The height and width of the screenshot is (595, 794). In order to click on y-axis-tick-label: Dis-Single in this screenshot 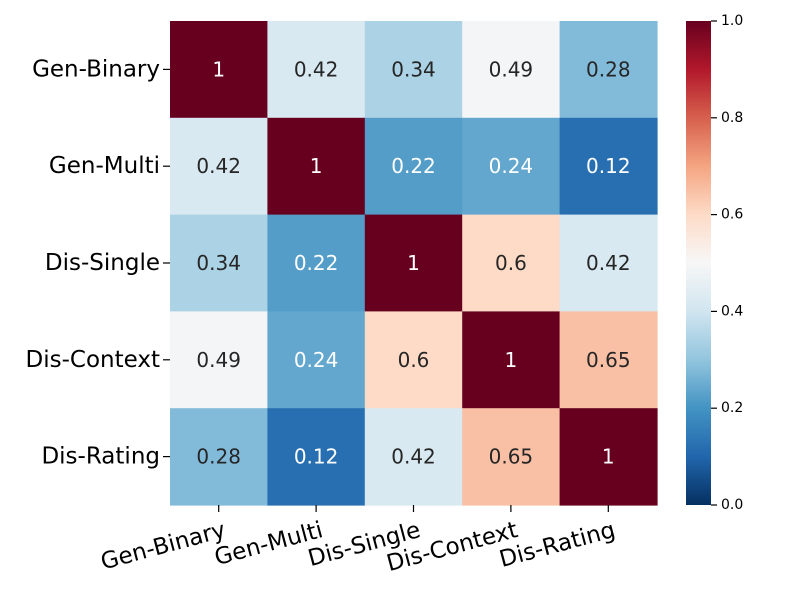, I will do `click(102, 263)`.